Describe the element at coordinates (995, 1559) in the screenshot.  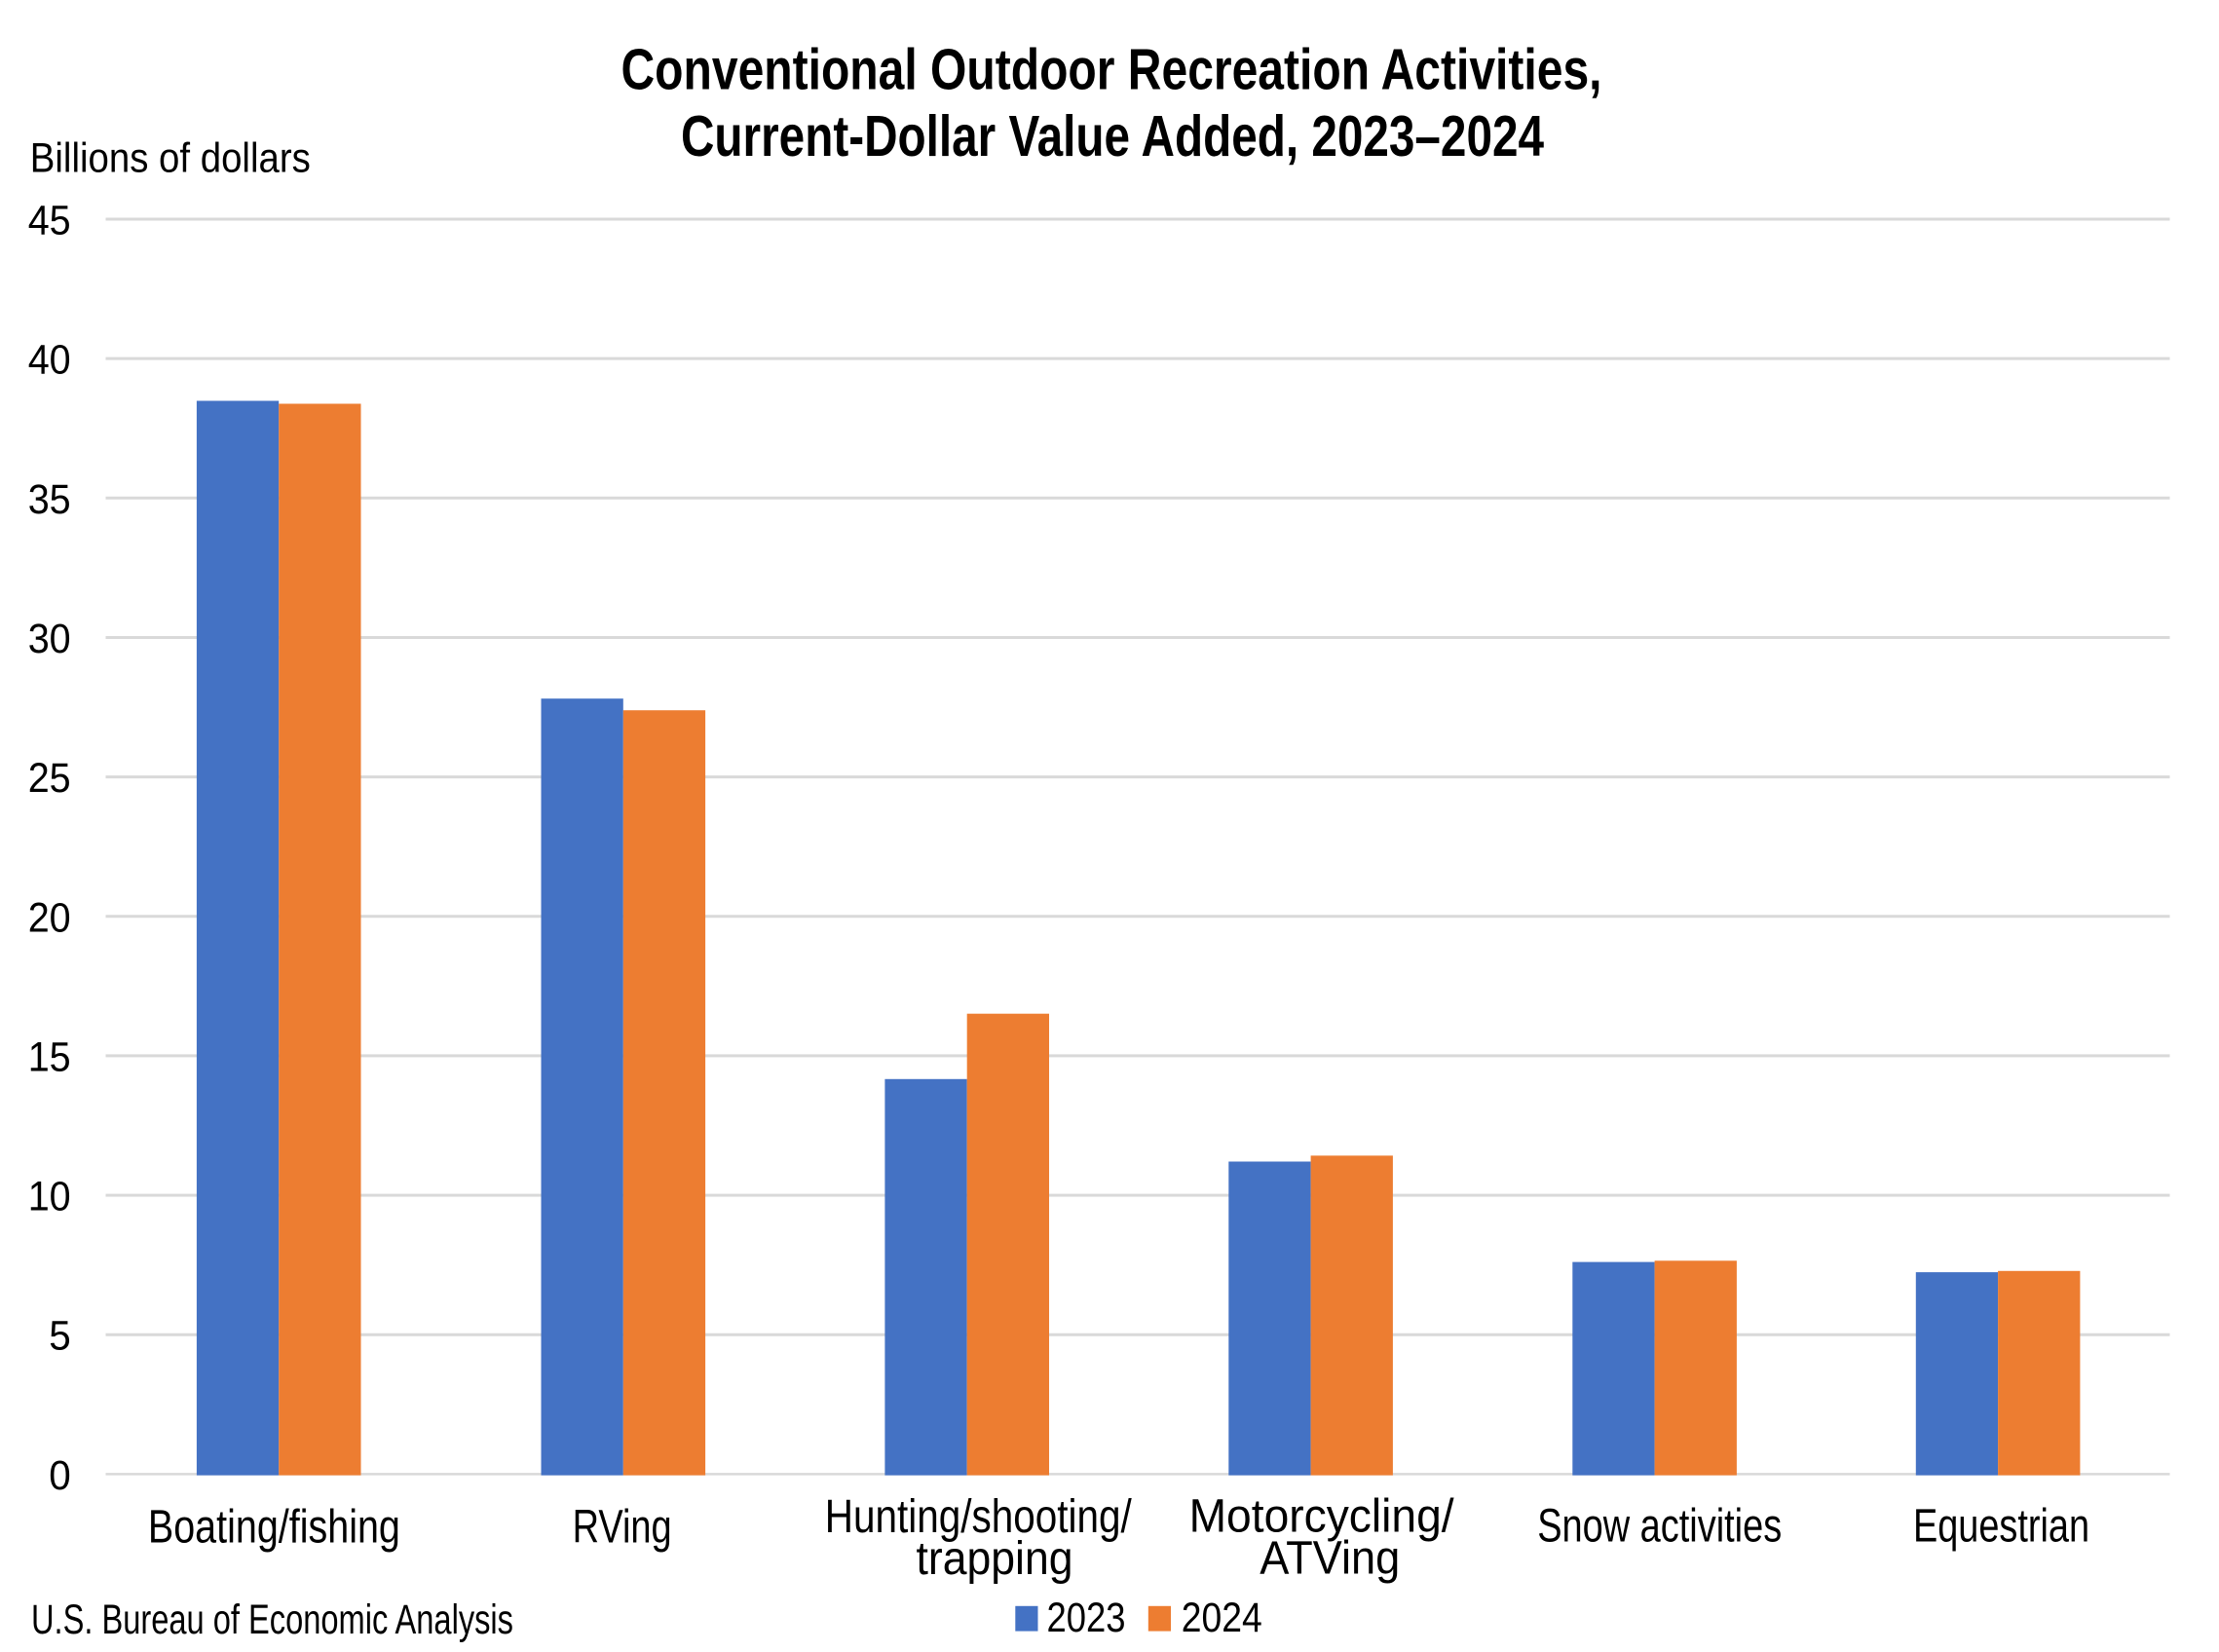
I see `svg-text: trapping` at that location.